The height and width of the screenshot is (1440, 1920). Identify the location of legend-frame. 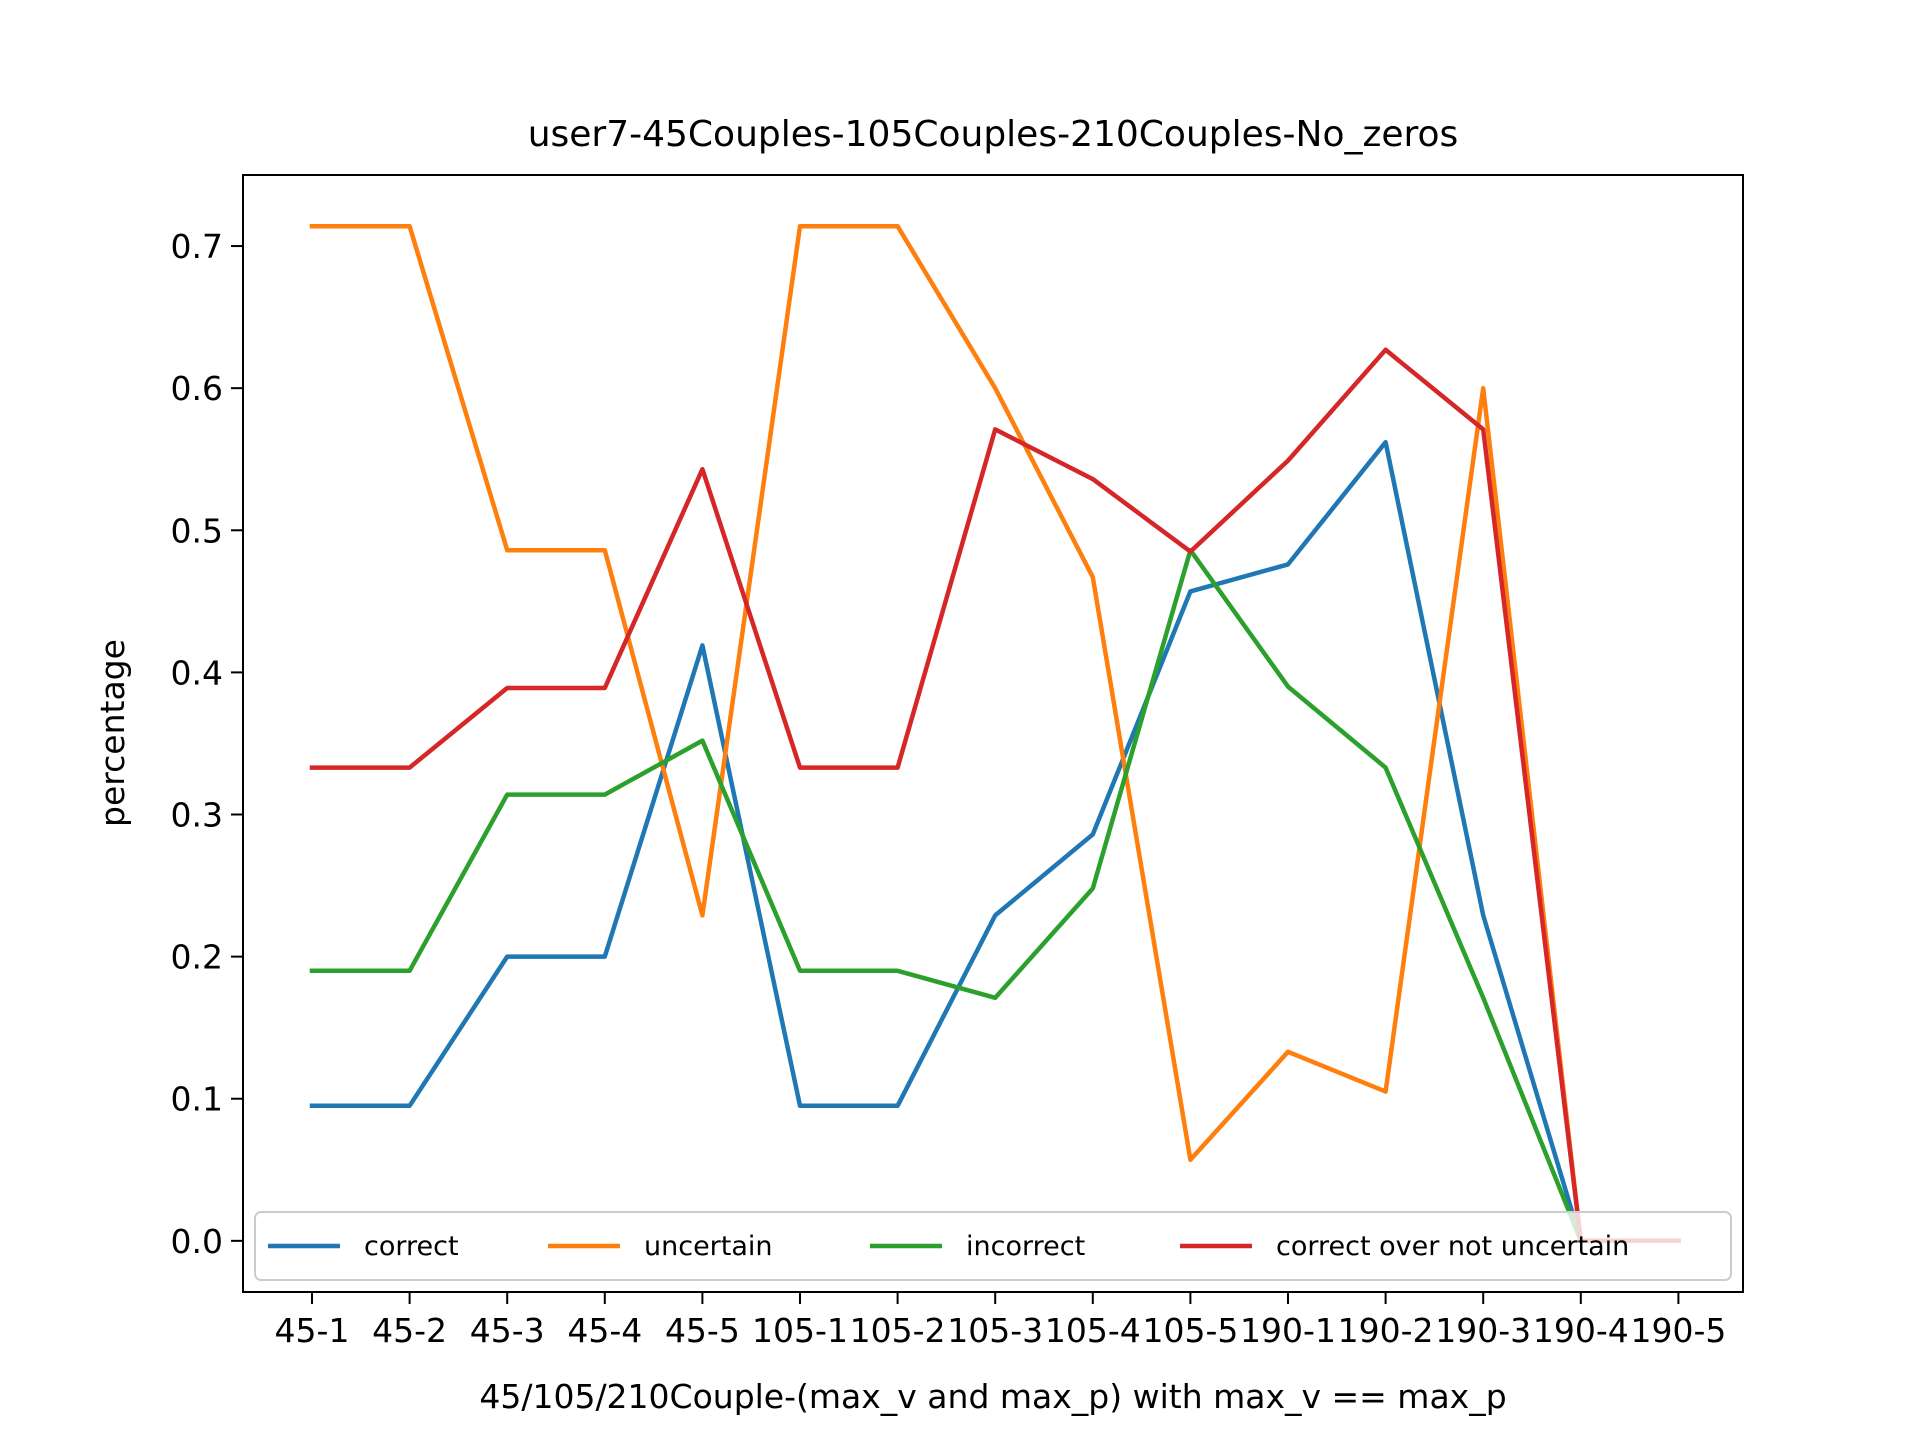
(993, 1246).